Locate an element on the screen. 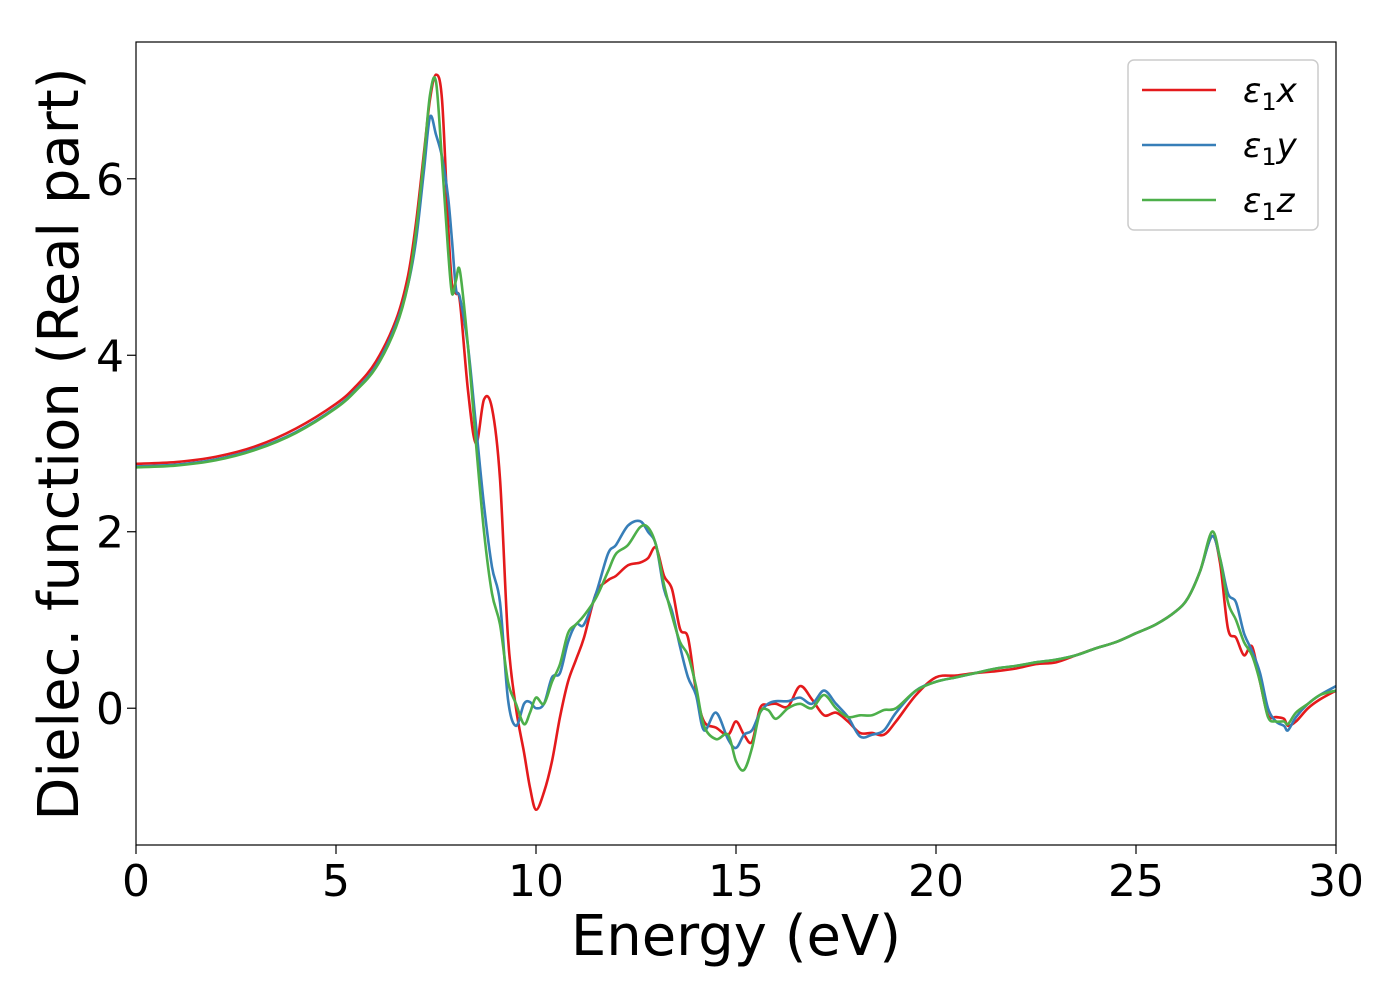 The width and height of the screenshot is (1400, 1004). legend-label: ε1x is located at coordinates (1270, 93).